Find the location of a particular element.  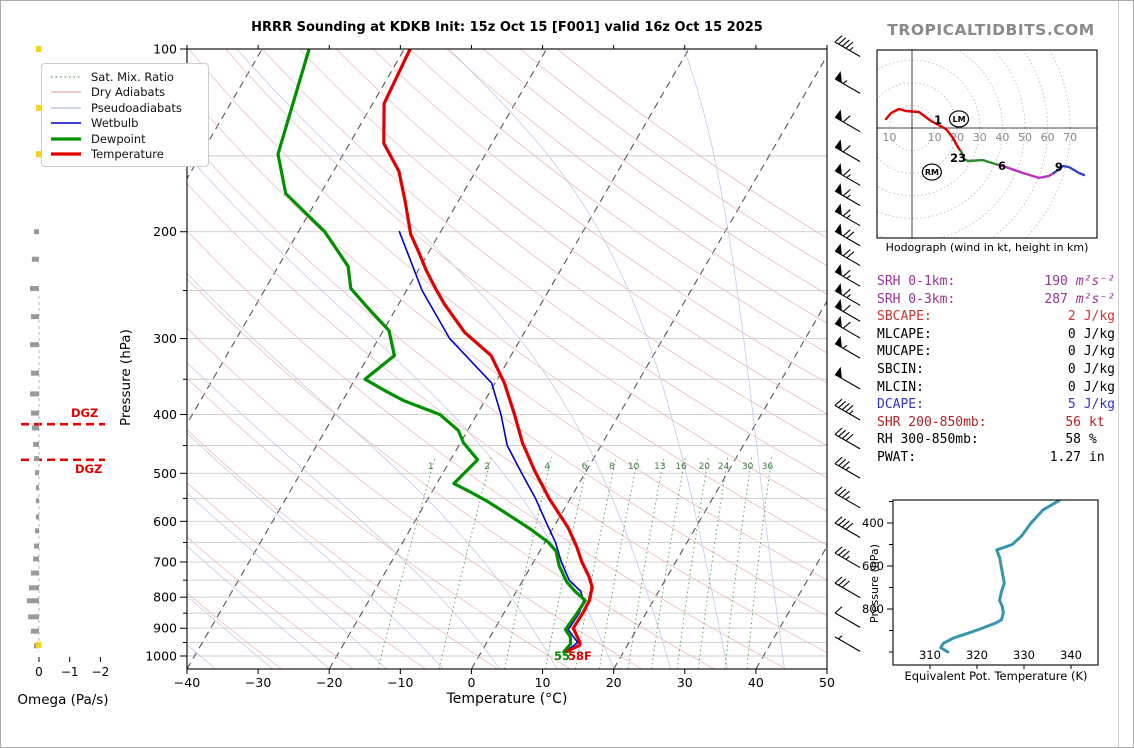

stat-value: 190 is located at coordinates (1056, 281).